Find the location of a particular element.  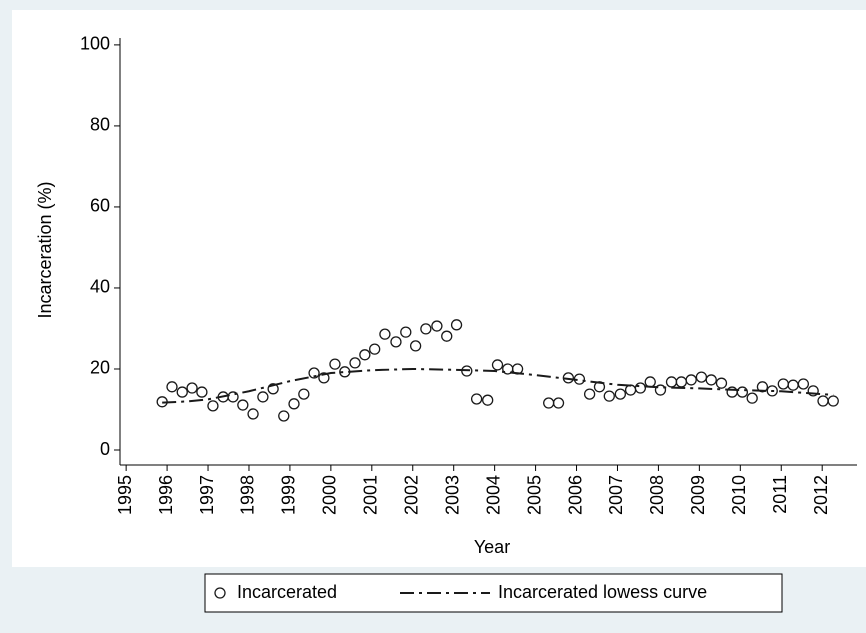

x-tick-label: 1997 is located at coordinates (207, 495).